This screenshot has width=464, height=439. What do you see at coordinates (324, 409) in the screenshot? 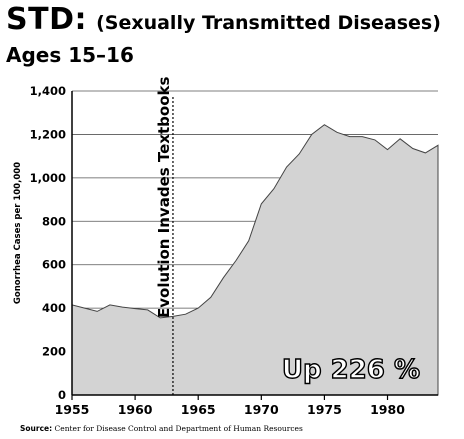
I see `x-tick-label: 1975` at bounding box center [324, 409].